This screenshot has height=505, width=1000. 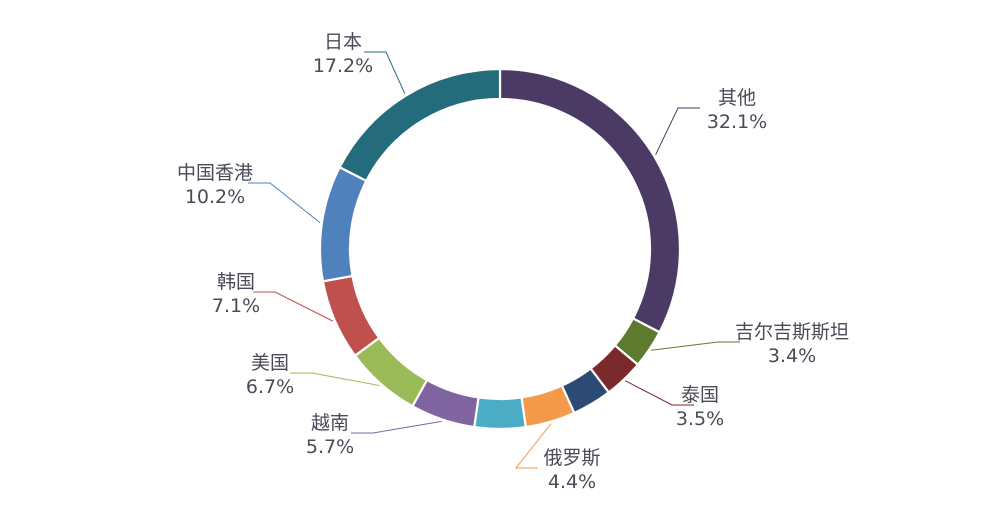 I want to click on slice-label: 俄罗斯, so click(x=571, y=458).